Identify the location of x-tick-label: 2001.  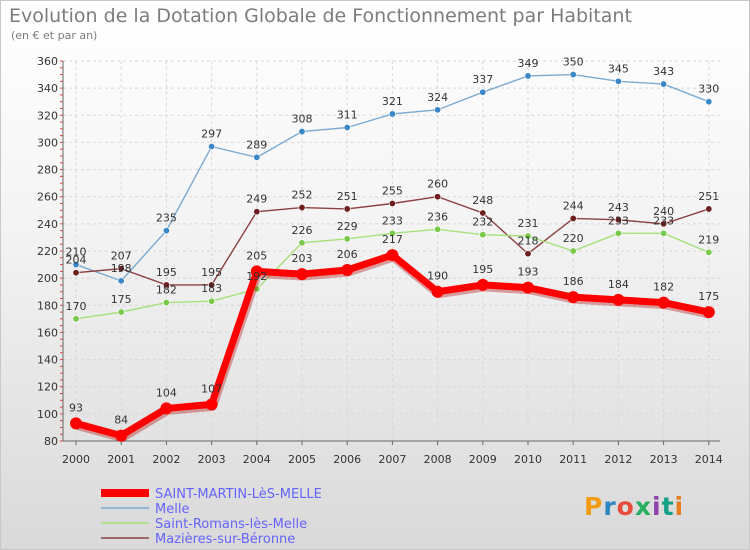
(121, 459).